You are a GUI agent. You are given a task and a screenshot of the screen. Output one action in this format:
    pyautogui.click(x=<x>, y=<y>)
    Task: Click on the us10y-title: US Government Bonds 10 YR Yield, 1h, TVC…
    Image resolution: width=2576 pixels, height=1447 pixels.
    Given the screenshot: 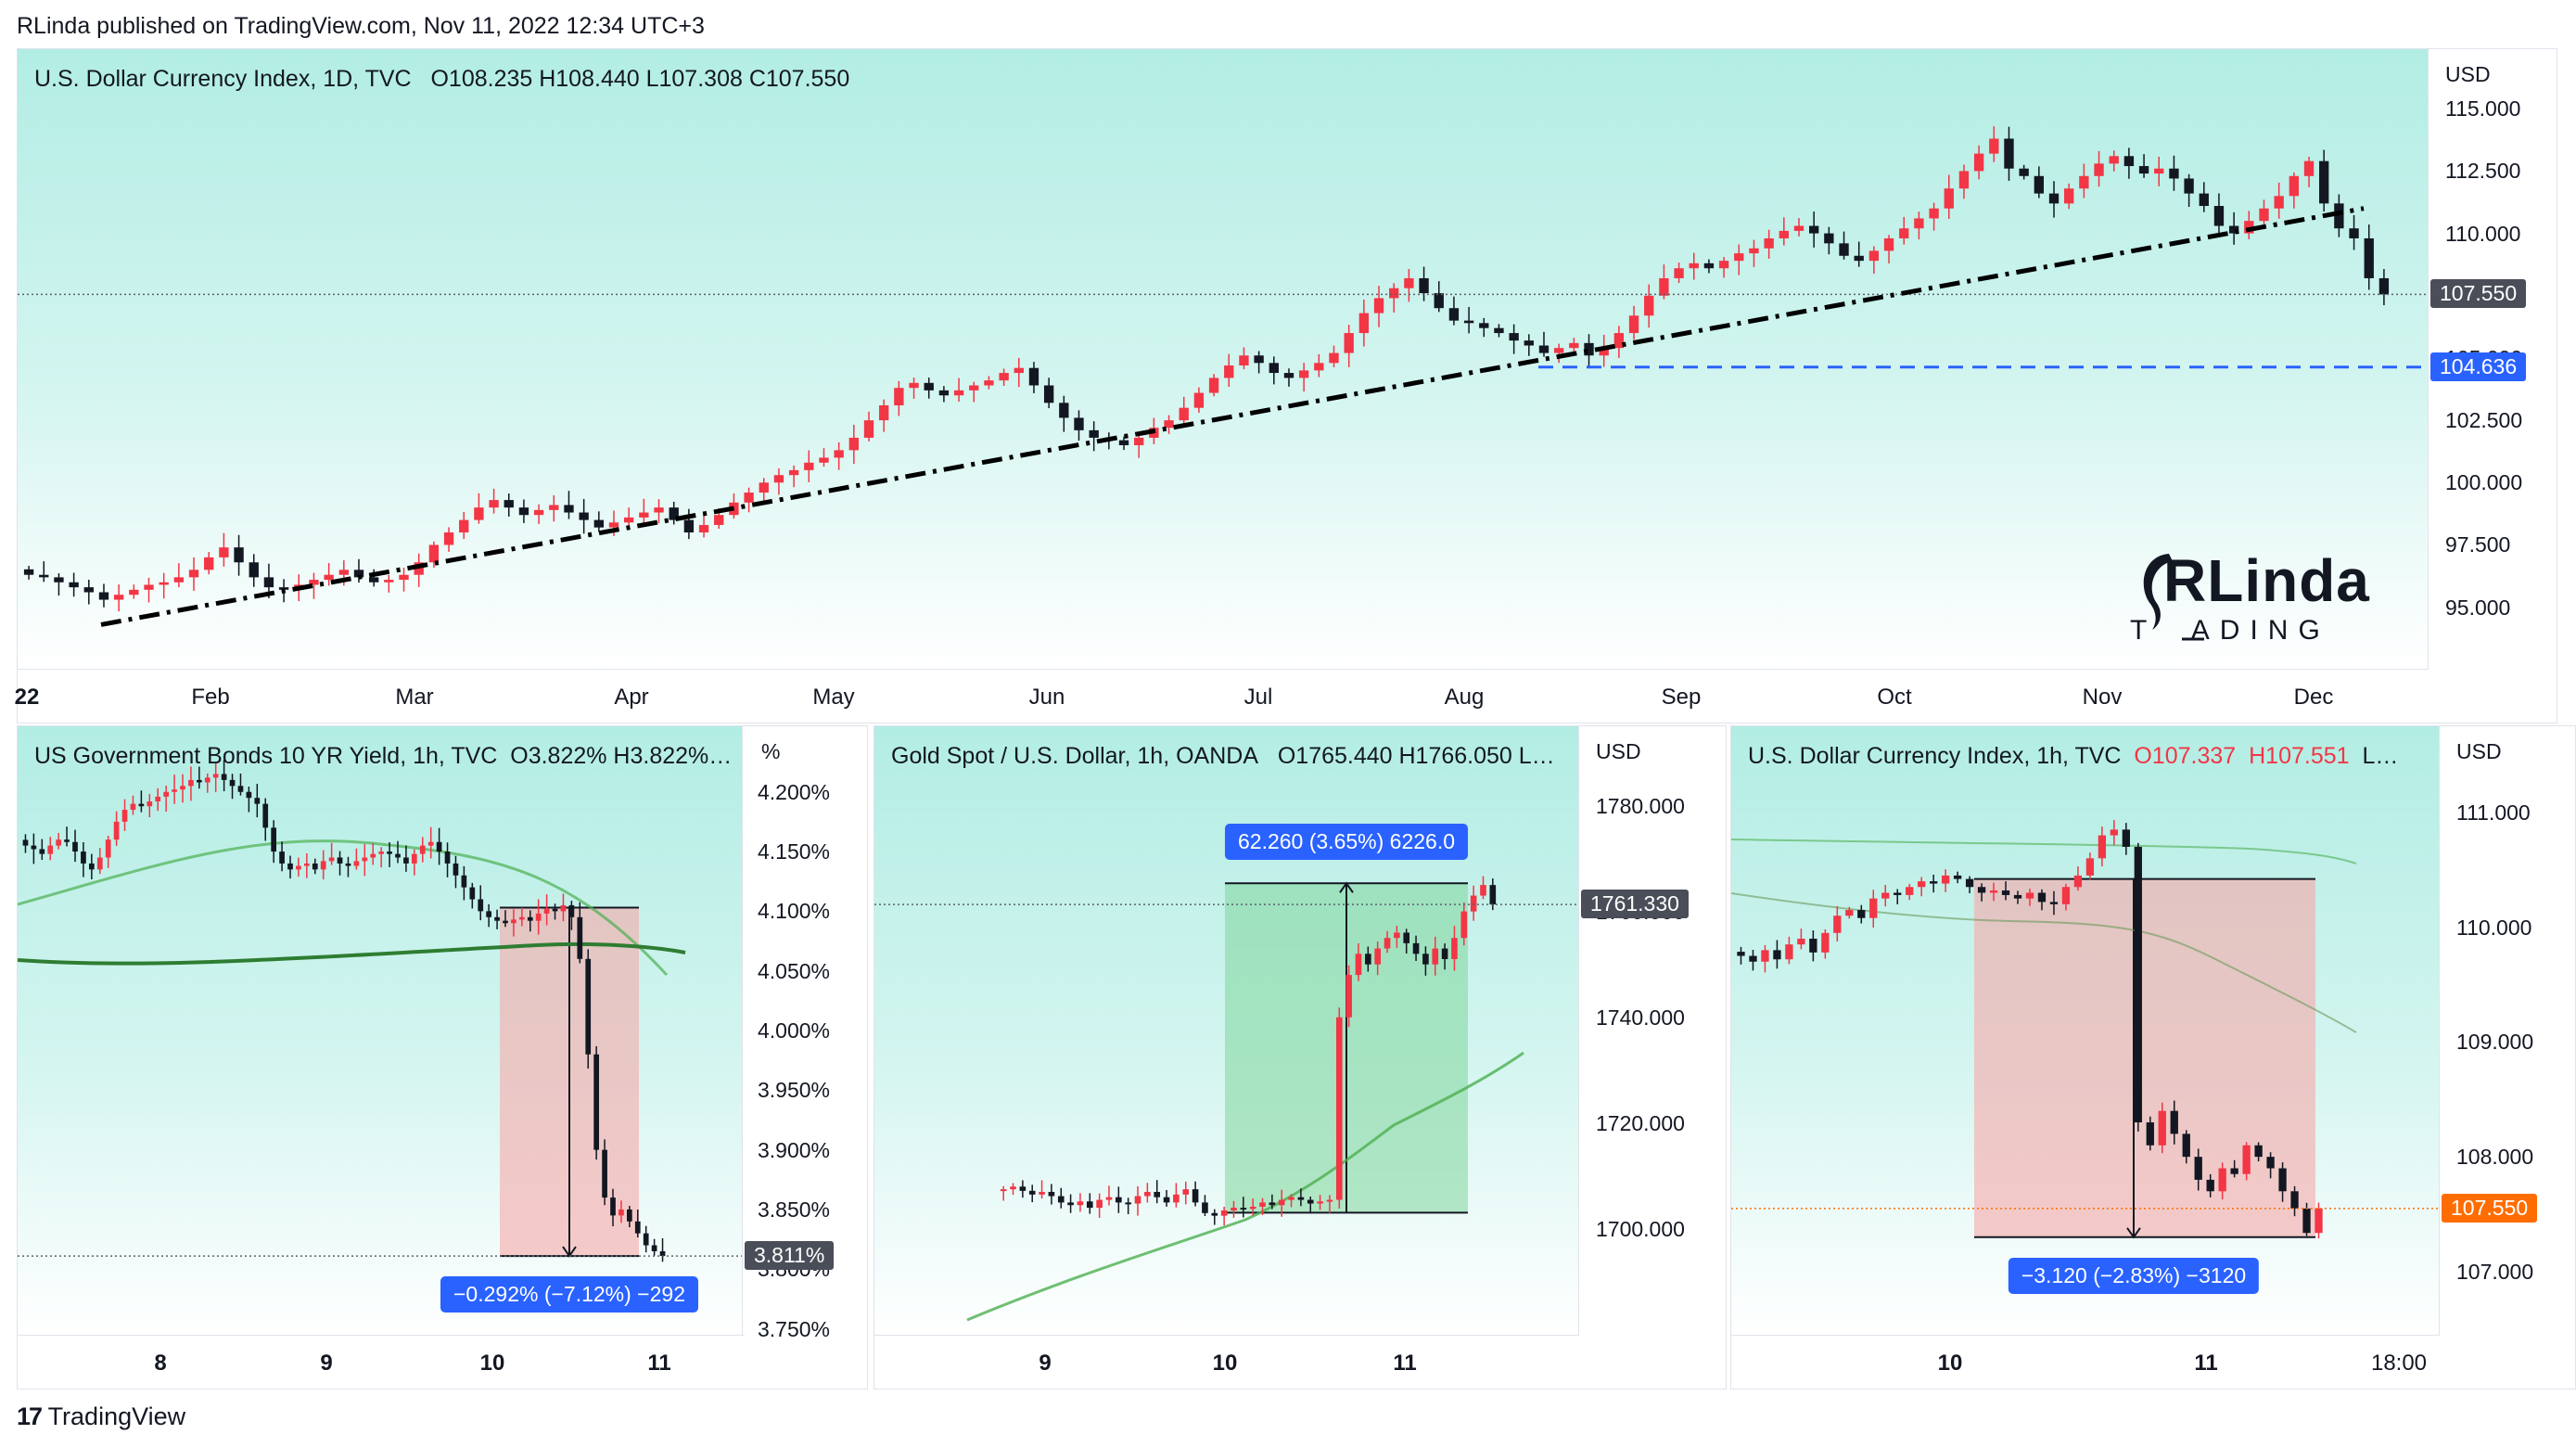 What is the action you would take?
    pyautogui.click(x=383, y=756)
    